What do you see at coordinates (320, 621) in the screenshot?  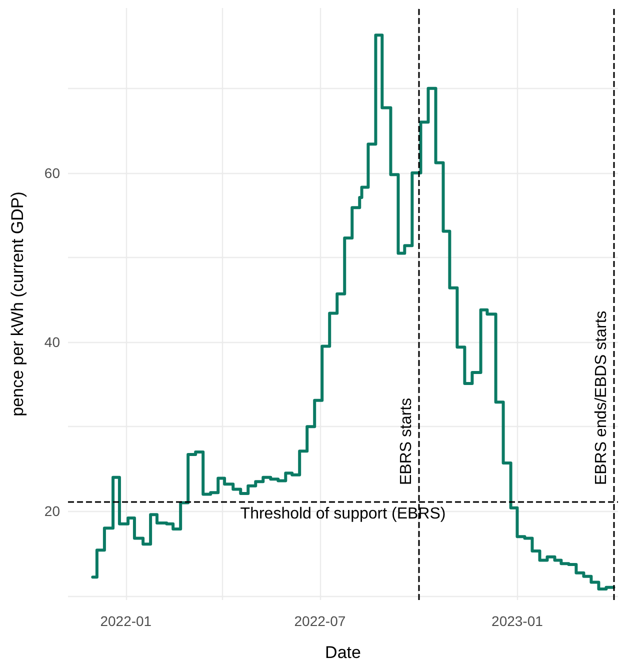 I see `x-tick-label: 2022-07` at bounding box center [320, 621].